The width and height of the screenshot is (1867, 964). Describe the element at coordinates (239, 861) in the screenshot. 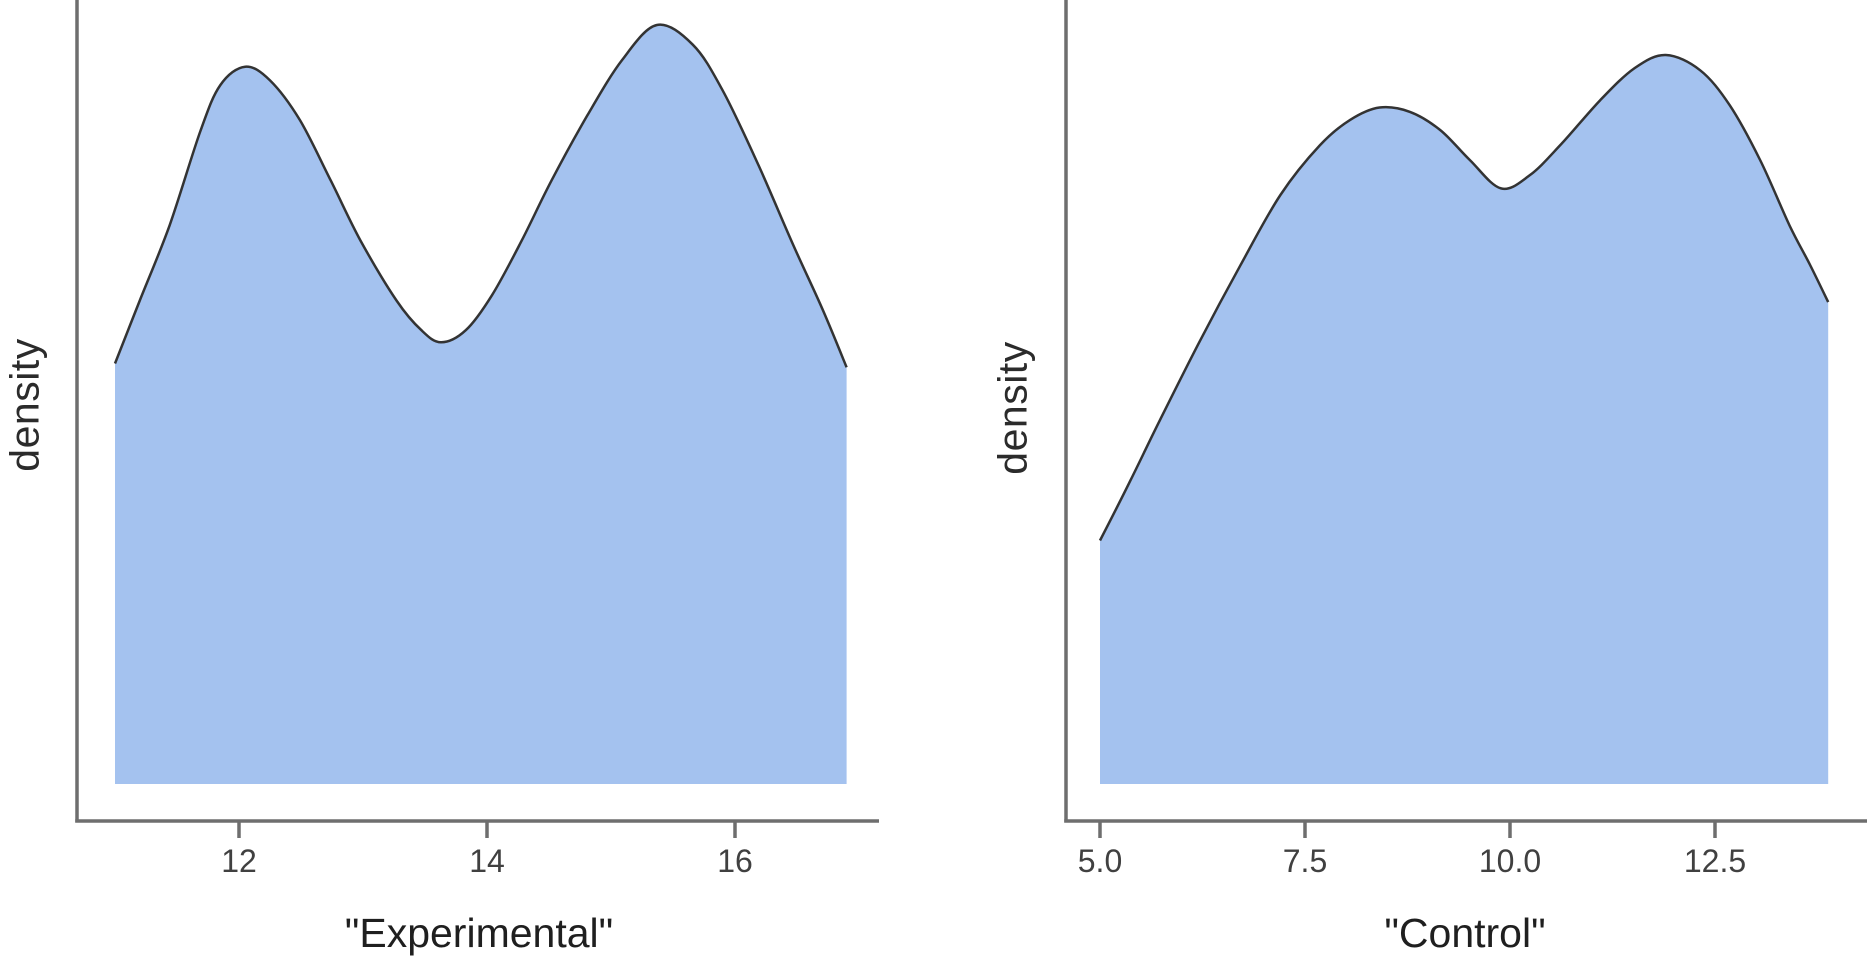

I see `x-tick-label-left: 12` at that location.